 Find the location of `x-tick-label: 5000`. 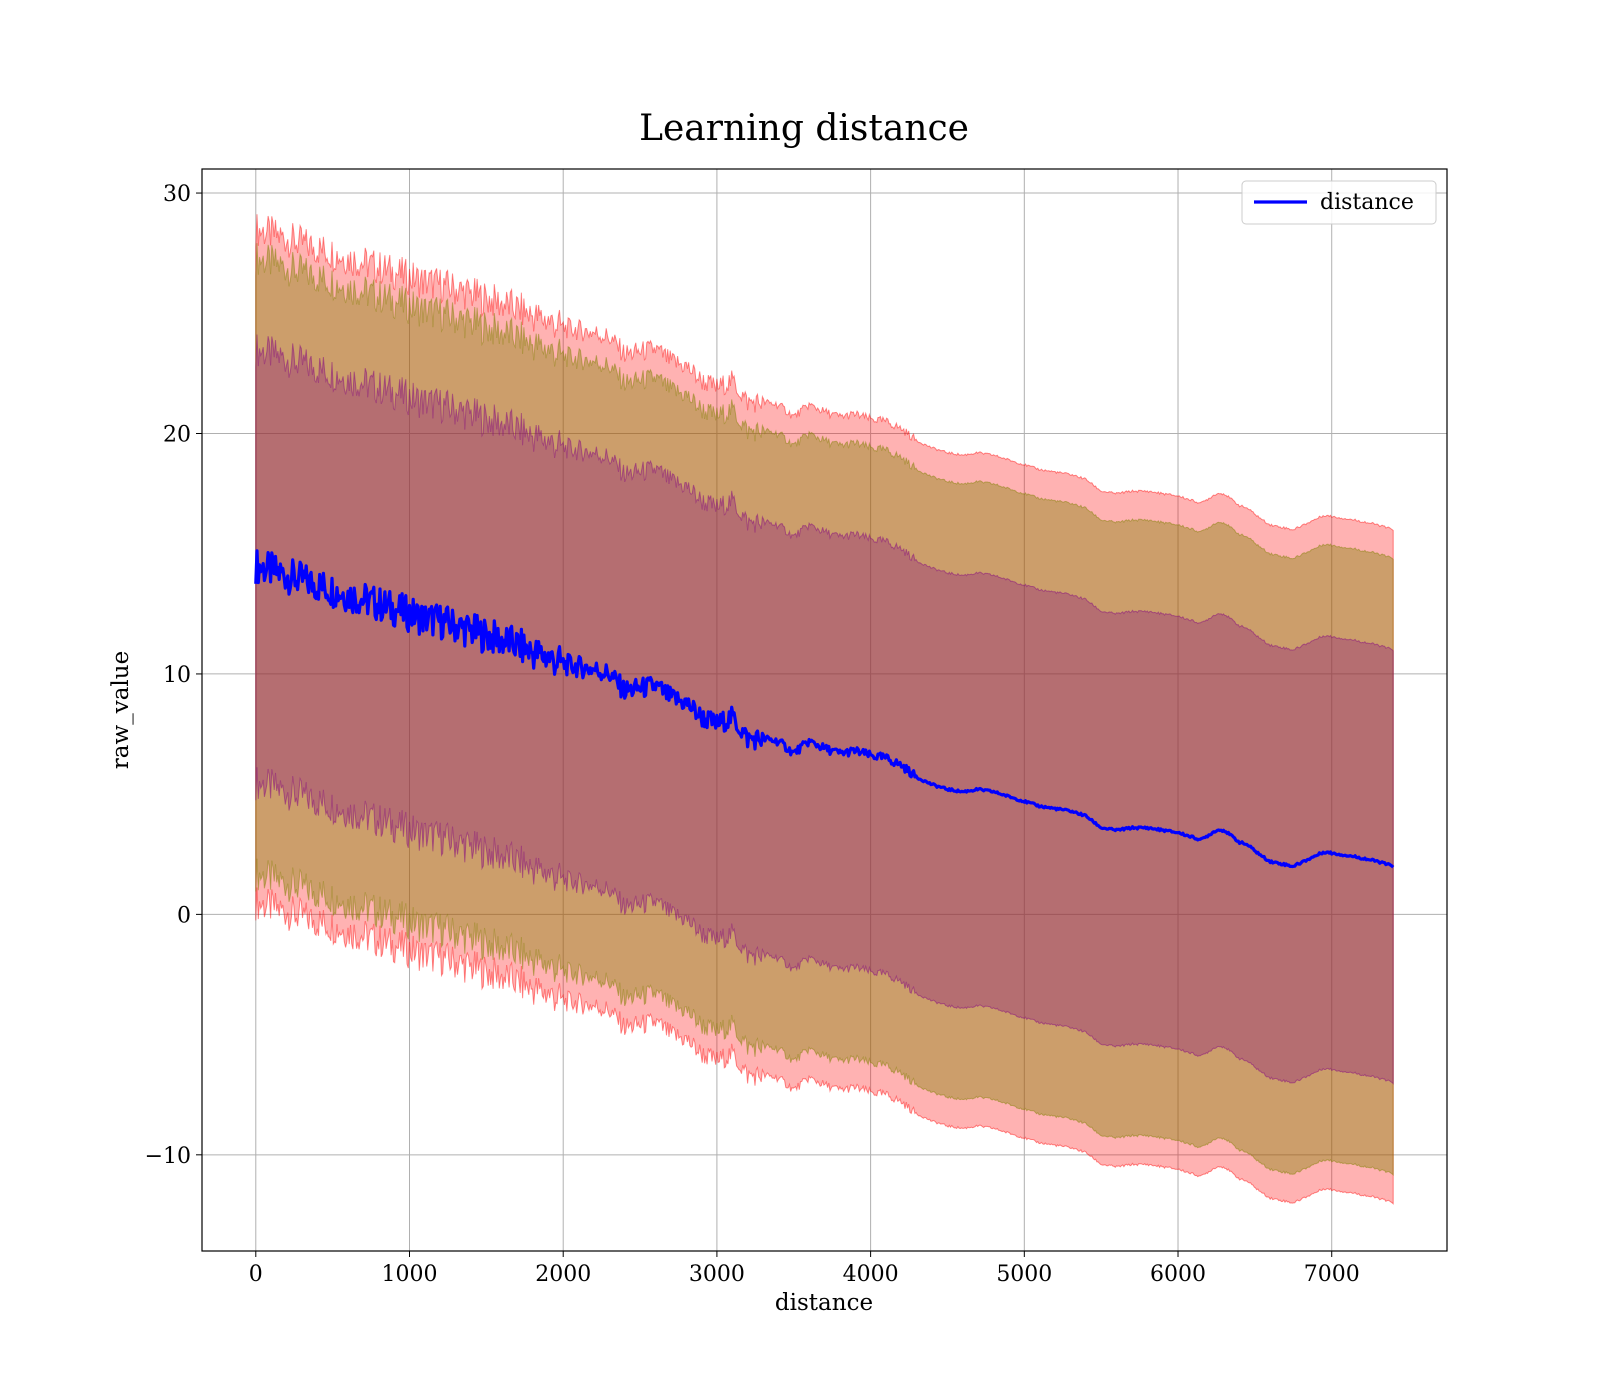

x-tick-label: 5000 is located at coordinates (1024, 1274).